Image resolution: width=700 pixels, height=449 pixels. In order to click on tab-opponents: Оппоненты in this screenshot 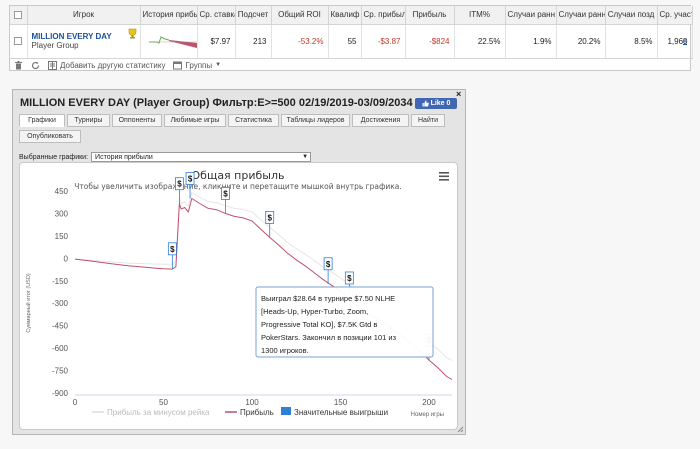, I will do `click(137, 120)`.